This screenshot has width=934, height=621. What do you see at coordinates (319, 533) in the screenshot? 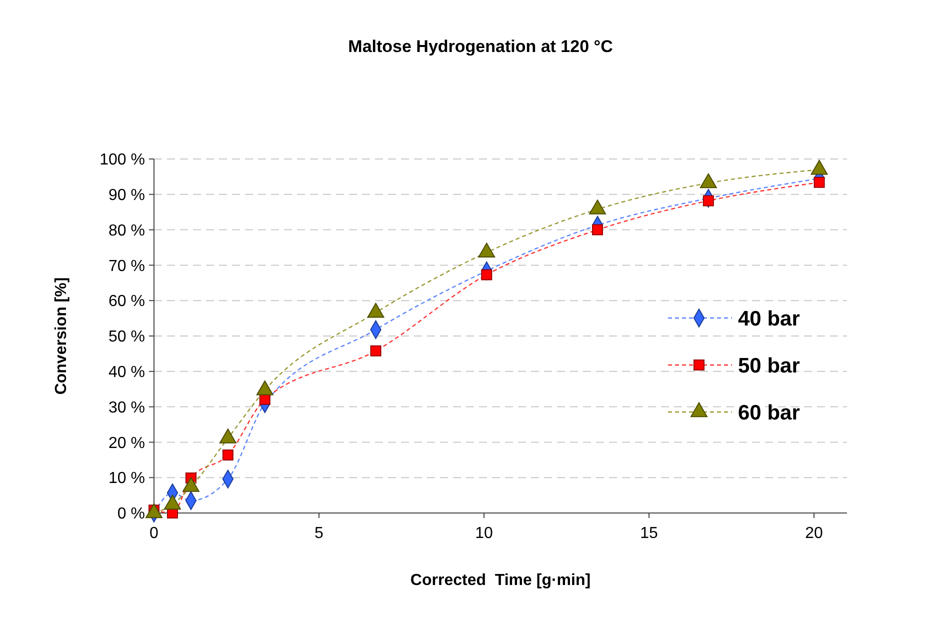
I see `x-tick-label: 5` at bounding box center [319, 533].